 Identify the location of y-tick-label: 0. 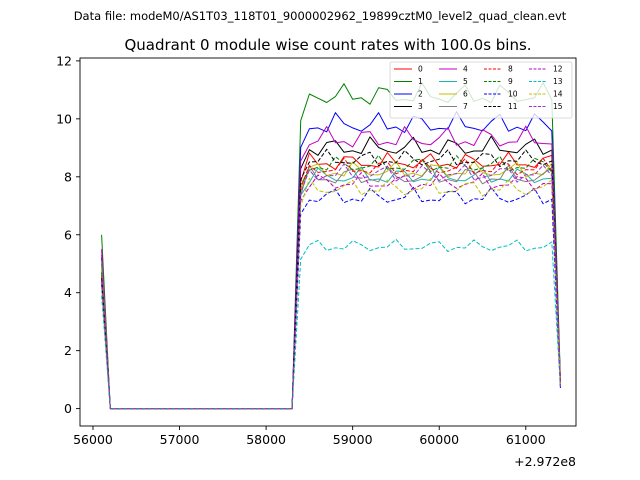
(68, 408).